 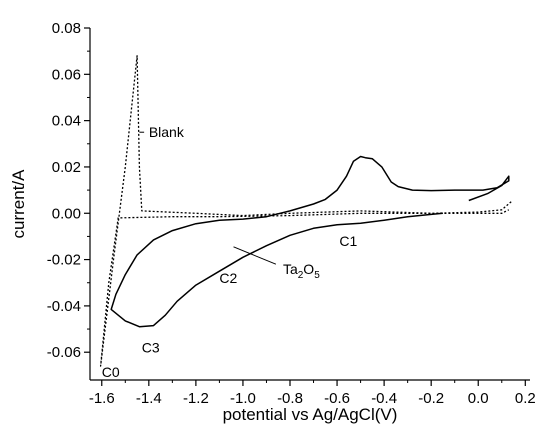 What do you see at coordinates (18, 204) in the screenshot?
I see `y-axis-title: current/A` at bounding box center [18, 204].